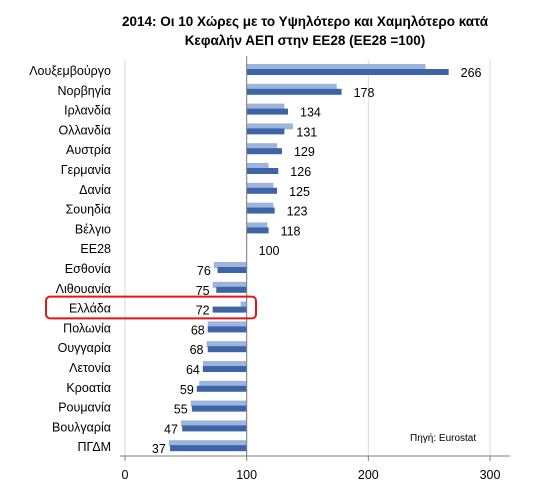 The image size is (557, 488). Describe the element at coordinates (203, 311) in the screenshot. I see `value-label-12: 72` at that location.